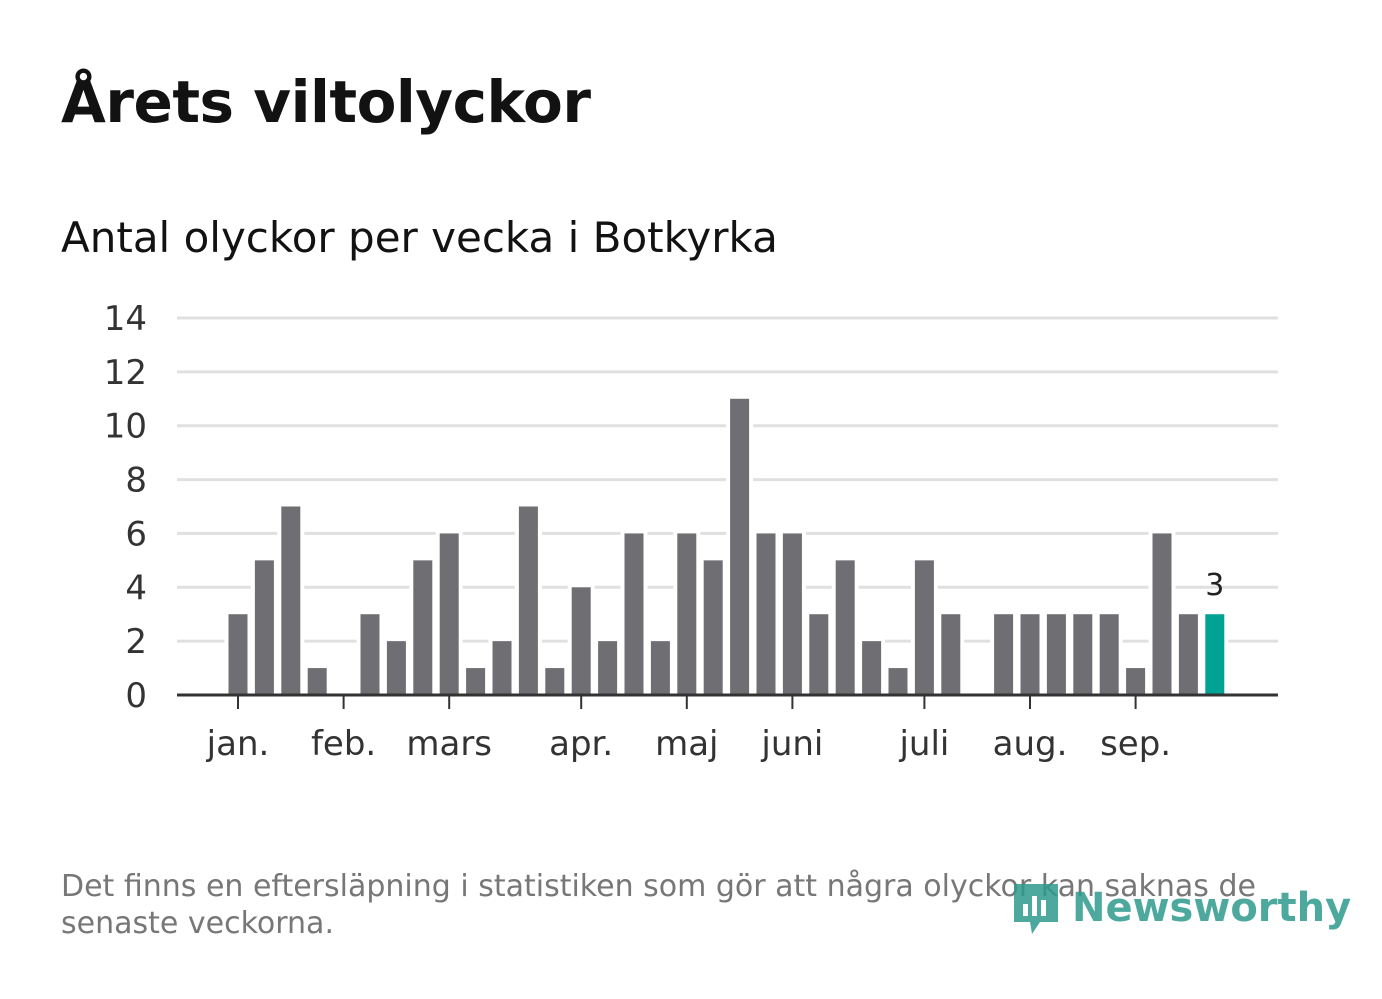 The height and width of the screenshot is (999, 1382). Describe the element at coordinates (125, 373) in the screenshot. I see `y-tick-label: 12` at that location.